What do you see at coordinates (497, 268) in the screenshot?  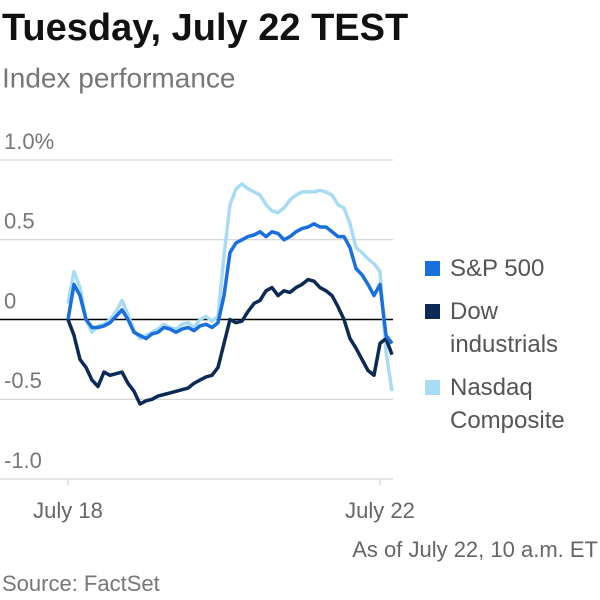 I see `legend-label: S&P 500` at bounding box center [497, 268].